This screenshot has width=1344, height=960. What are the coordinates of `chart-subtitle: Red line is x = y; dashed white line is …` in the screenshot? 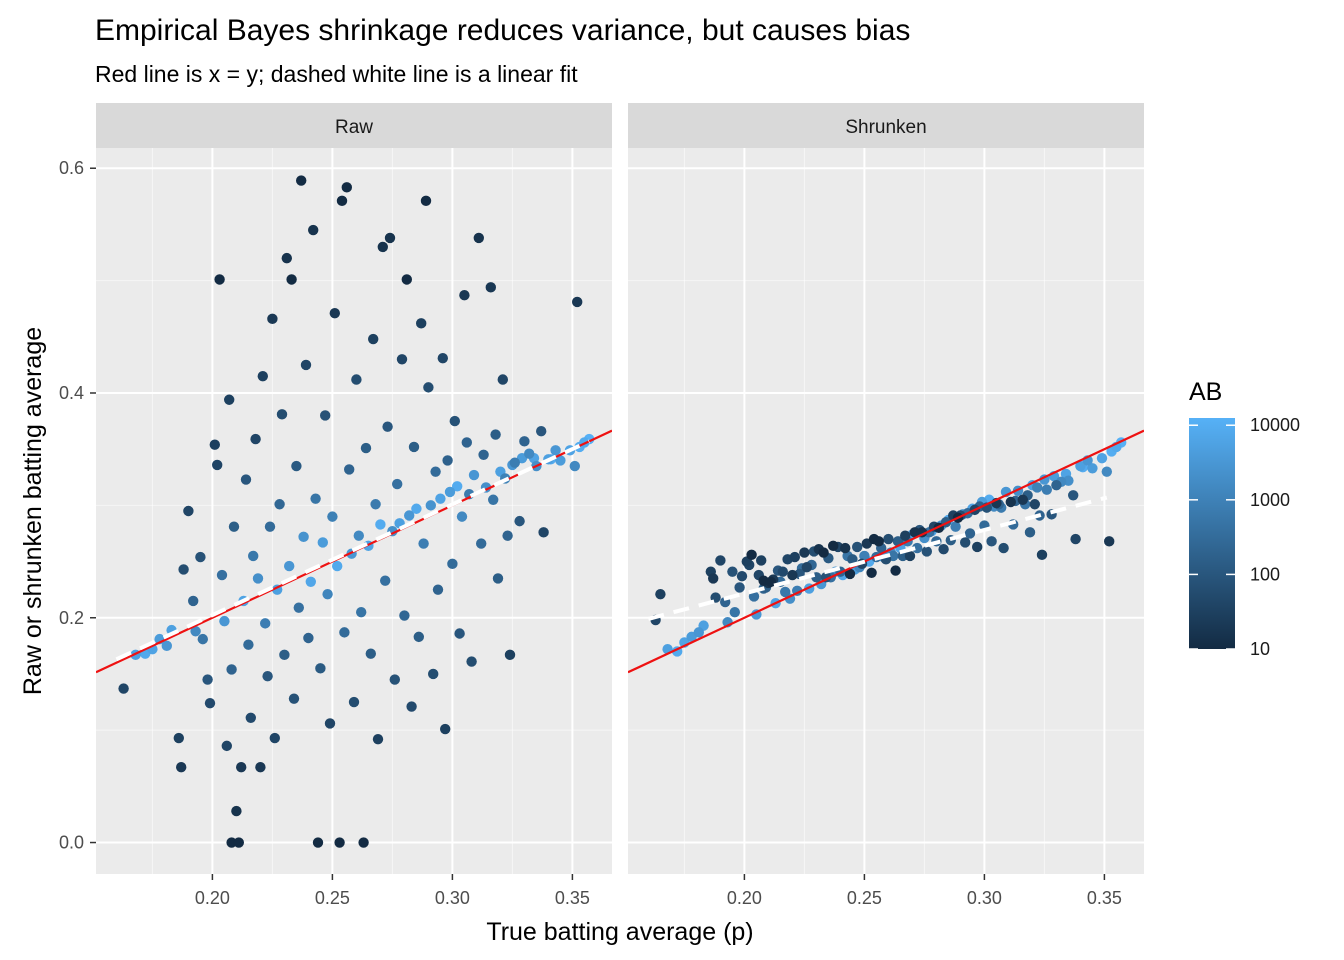 It's located at (336, 74).